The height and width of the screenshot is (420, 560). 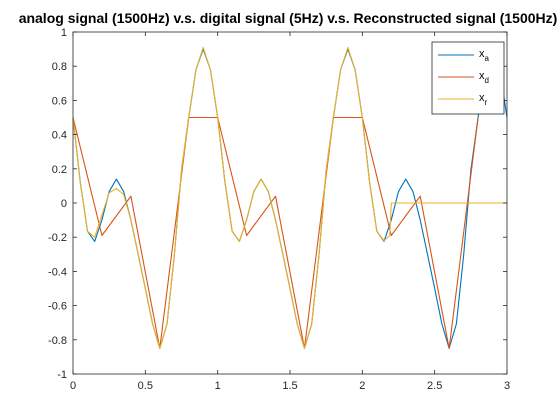 What do you see at coordinates (57, 341) in the screenshot?
I see `y-tick-label: -0.8` at bounding box center [57, 341].